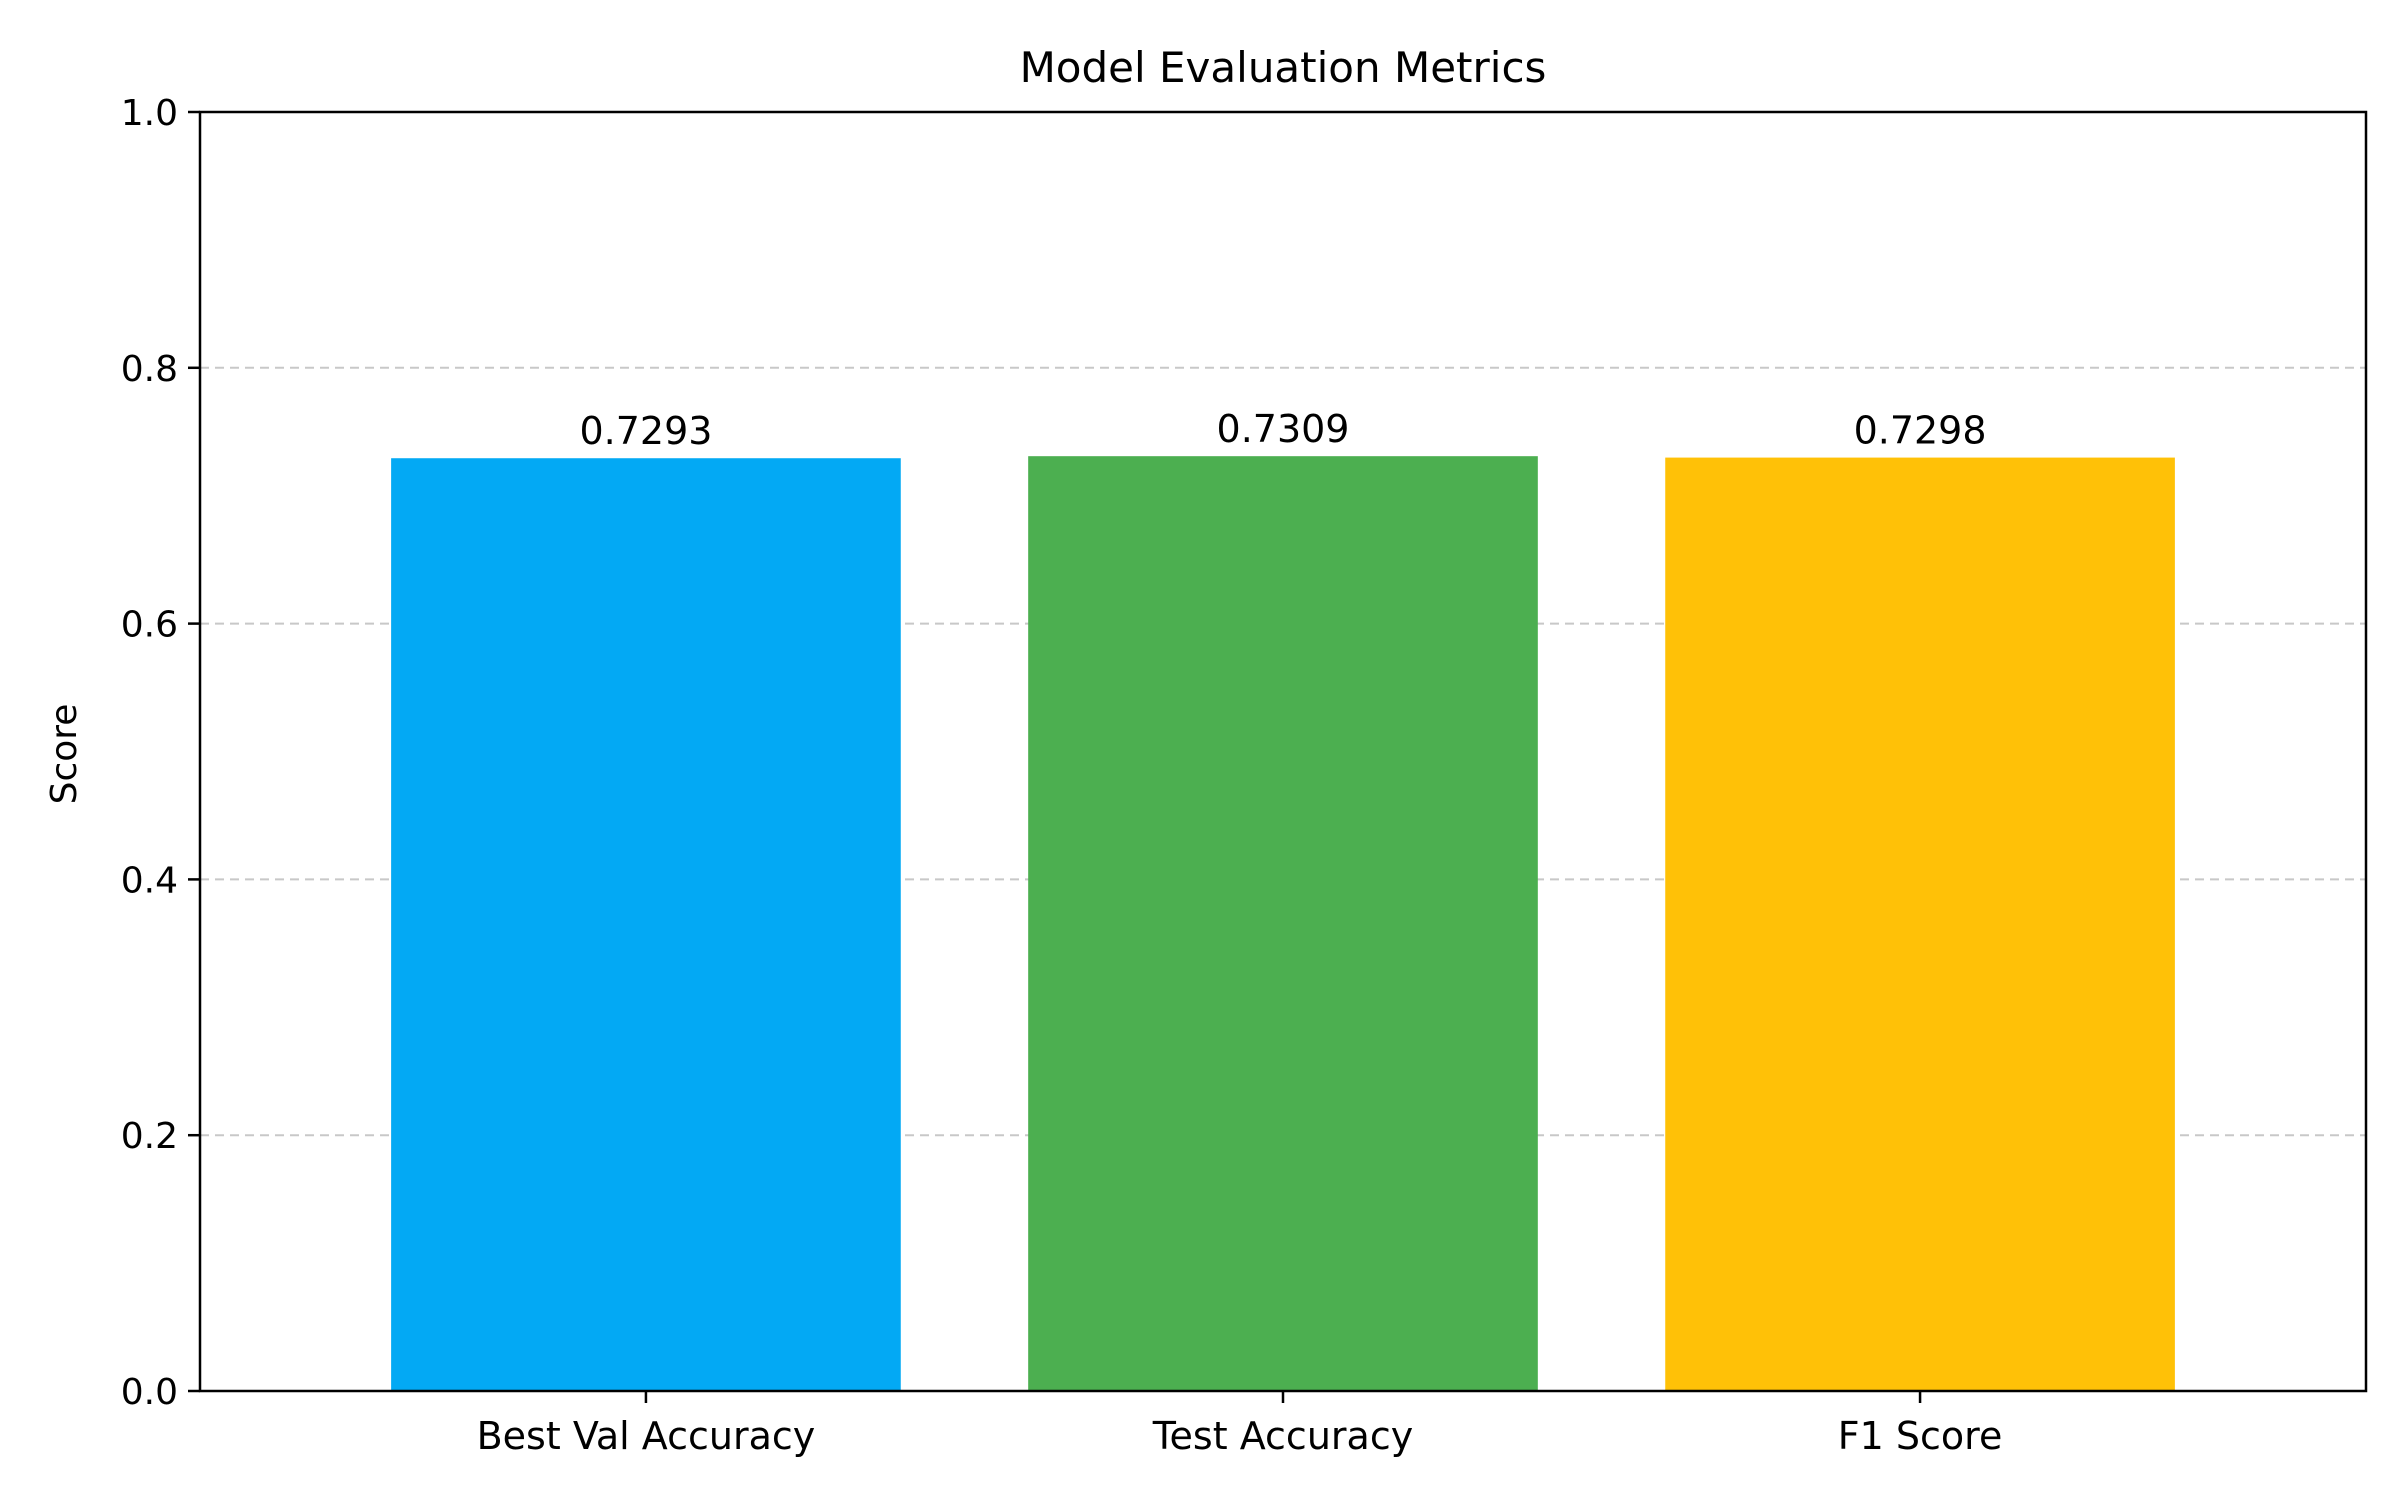 This screenshot has width=2400, height=1500. What do you see at coordinates (149, 369) in the screenshot?
I see `y-tick-label: 0.8` at bounding box center [149, 369].